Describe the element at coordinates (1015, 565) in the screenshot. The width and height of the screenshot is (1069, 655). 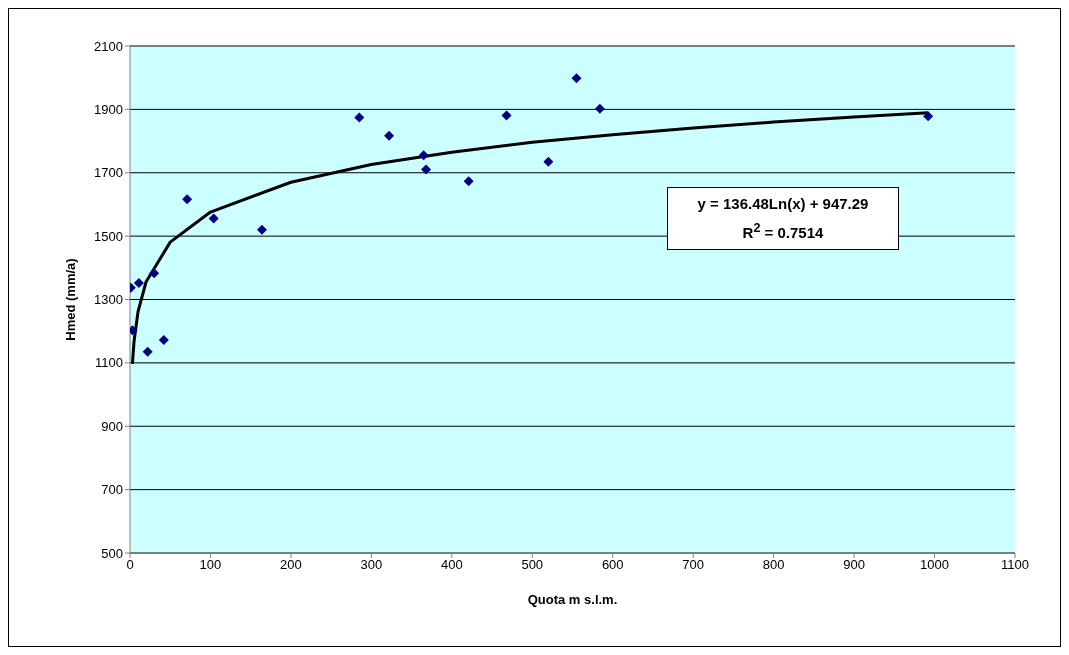
I see `x-tick-label: 1100` at that location.